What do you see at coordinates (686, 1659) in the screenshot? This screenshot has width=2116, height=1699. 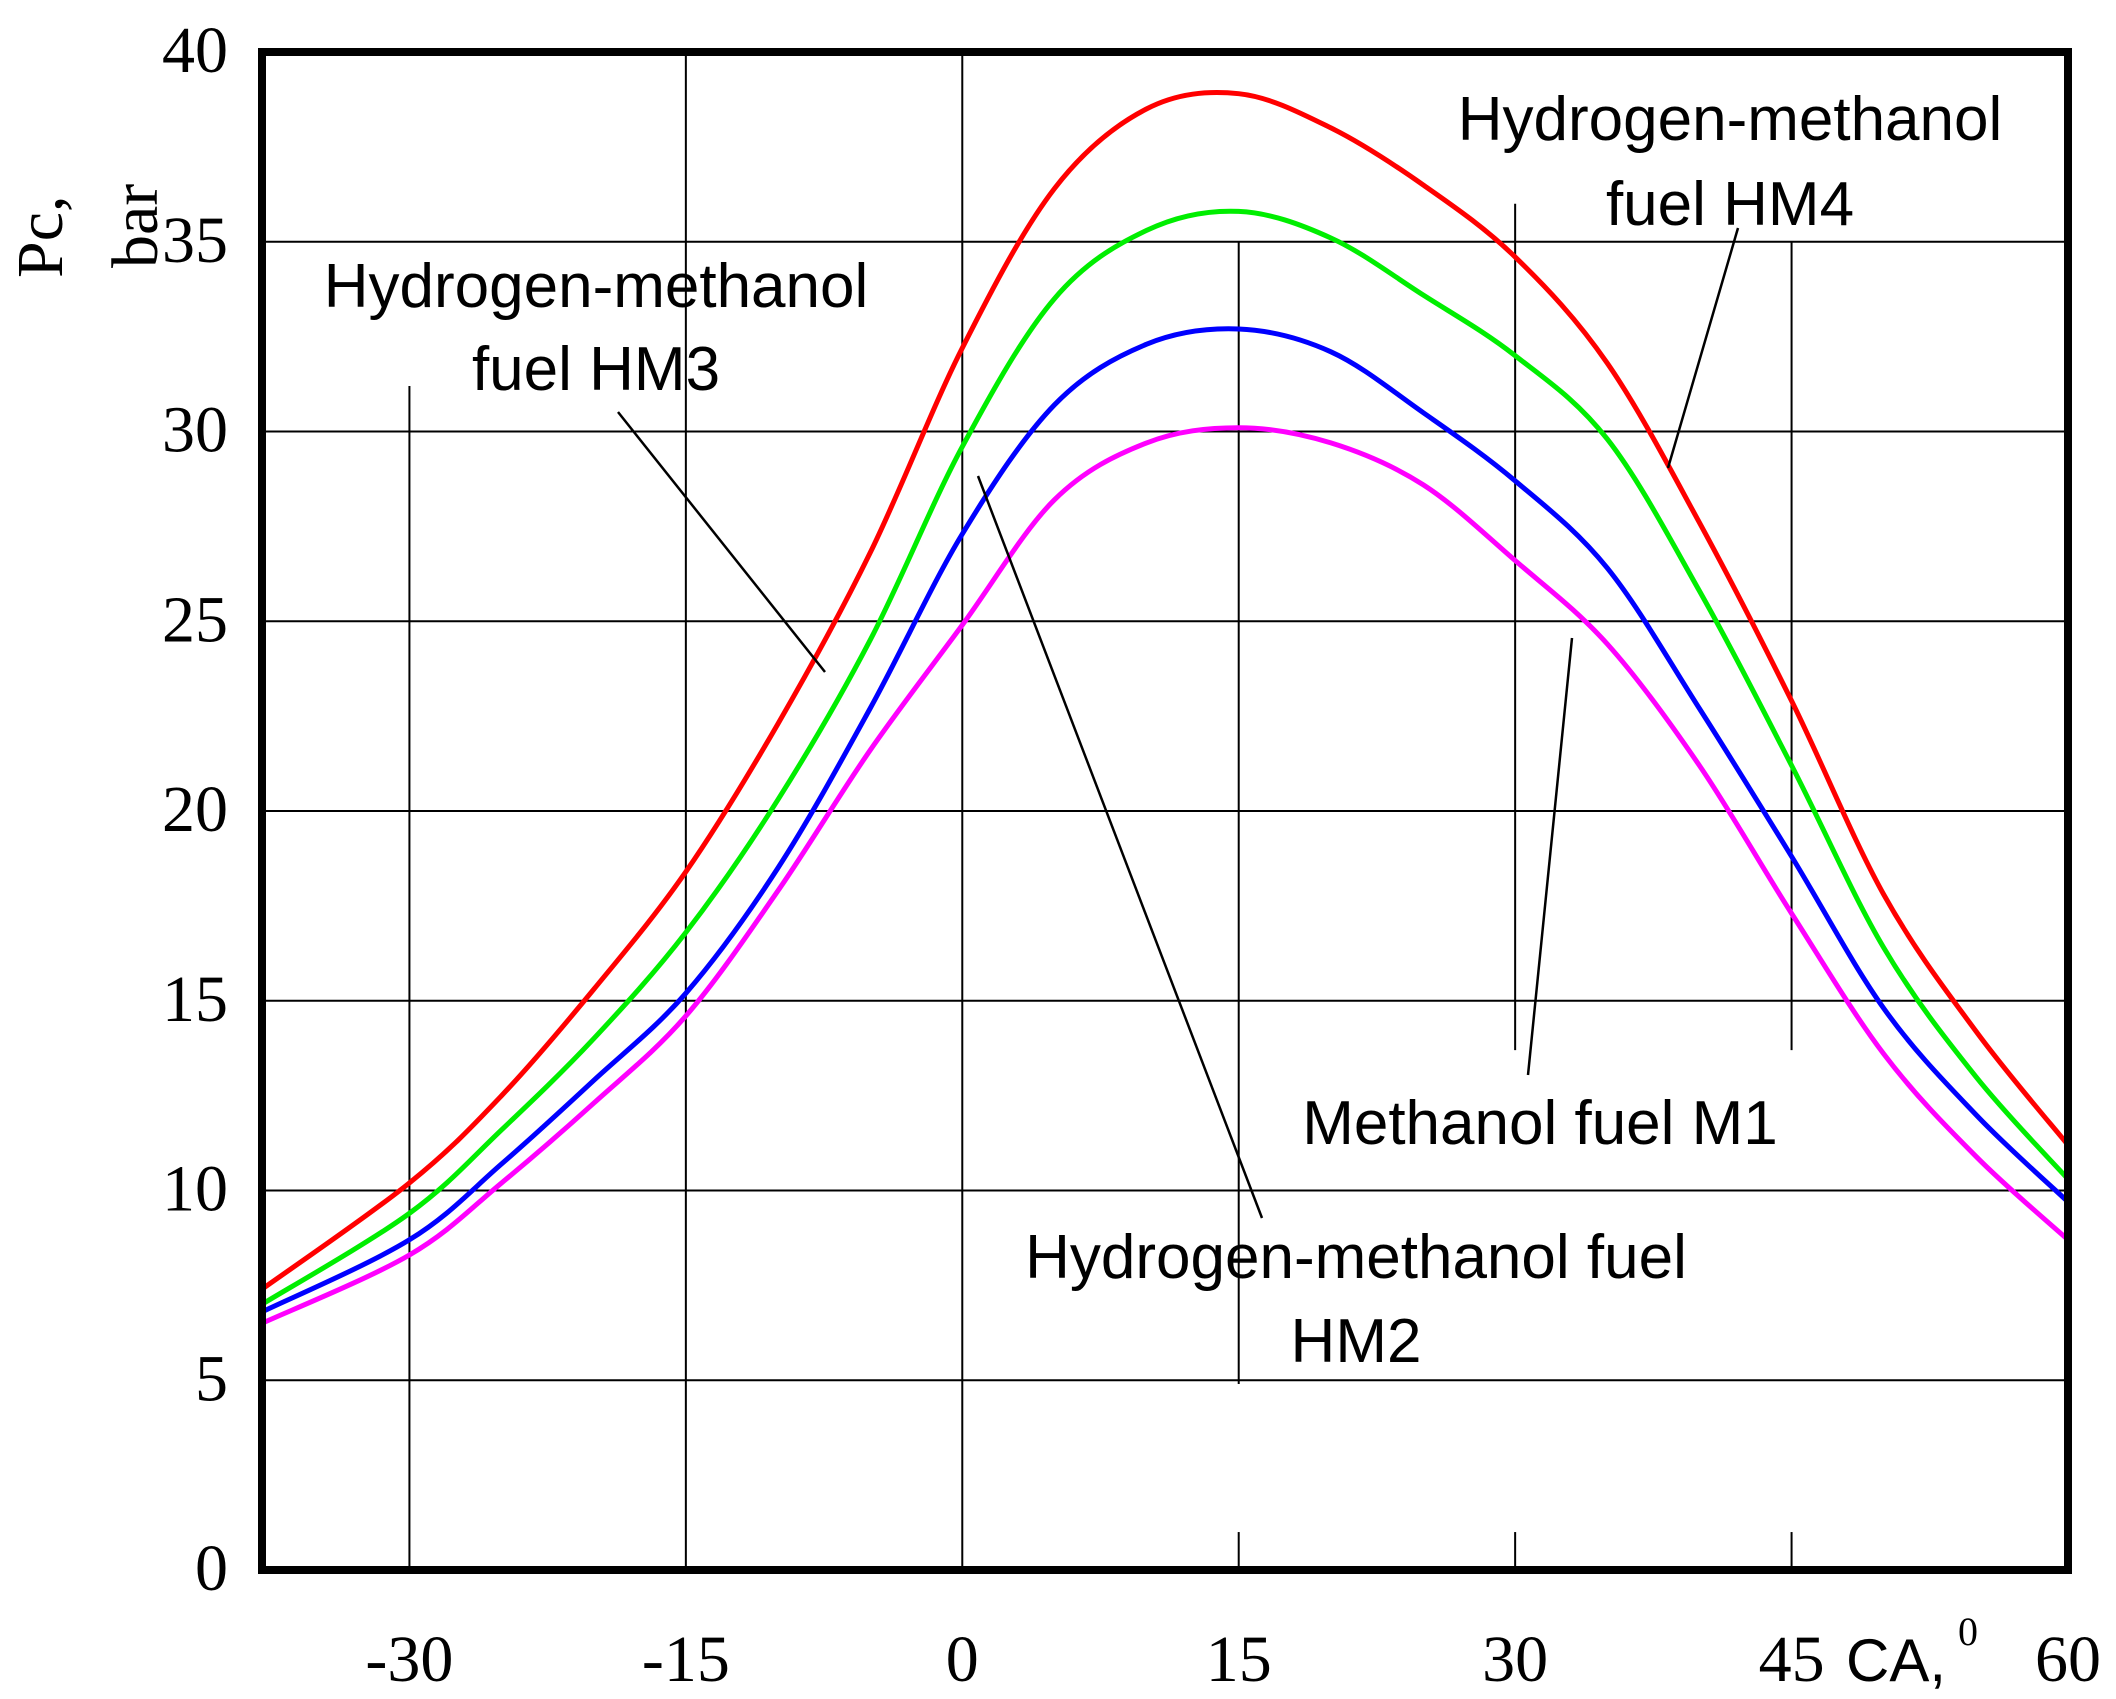 I see `x-tick-label-minus-15: -15` at bounding box center [686, 1659].